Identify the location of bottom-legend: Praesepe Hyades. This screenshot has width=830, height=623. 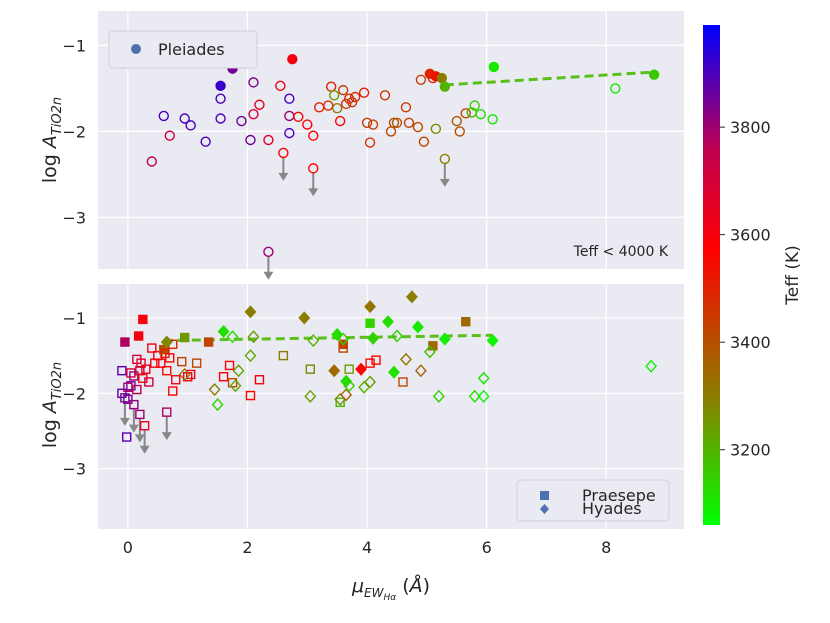
(593, 500).